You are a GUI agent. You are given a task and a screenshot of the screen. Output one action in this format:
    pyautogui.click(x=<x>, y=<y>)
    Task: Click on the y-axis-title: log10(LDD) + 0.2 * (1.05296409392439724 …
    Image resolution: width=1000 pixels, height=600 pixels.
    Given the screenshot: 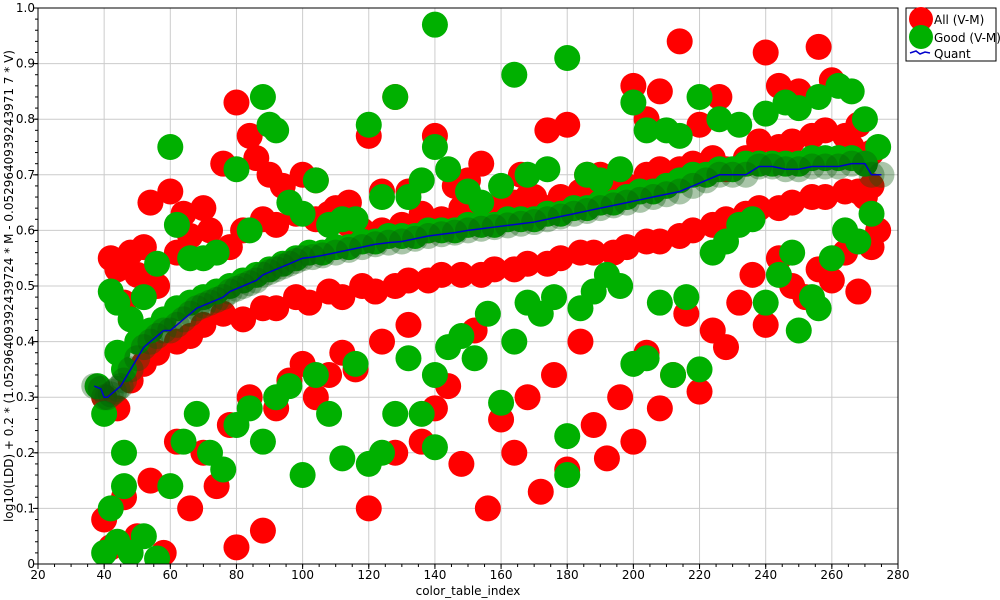 What is the action you would take?
    pyautogui.click(x=9, y=286)
    